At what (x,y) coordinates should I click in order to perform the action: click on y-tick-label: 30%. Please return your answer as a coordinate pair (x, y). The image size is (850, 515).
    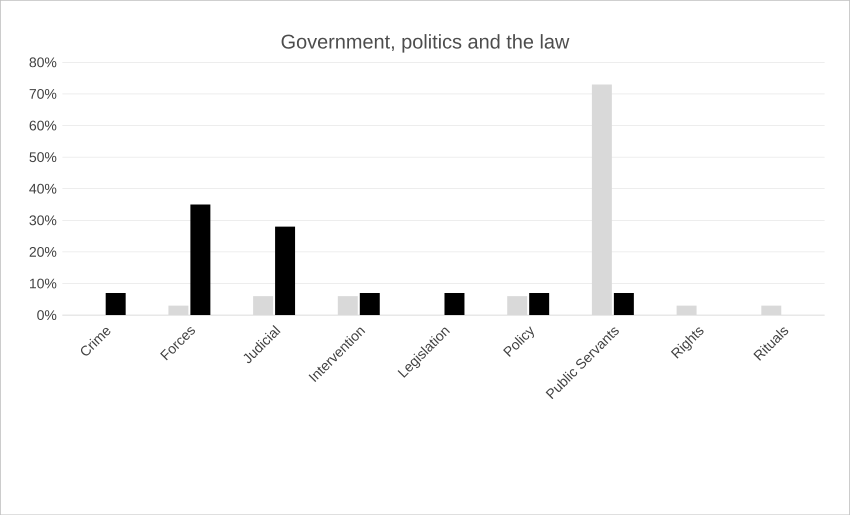
    Looking at the image, I should click on (42, 220).